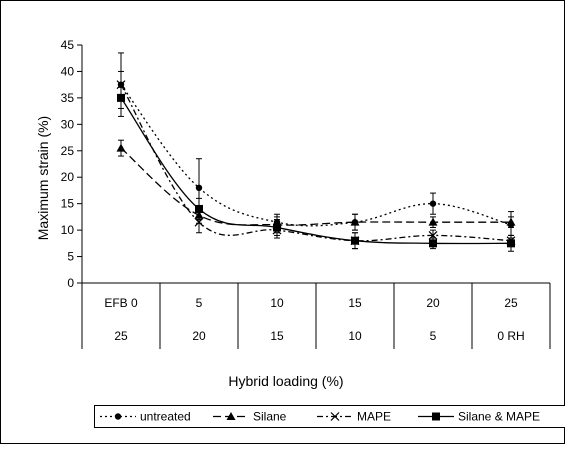  Describe the element at coordinates (330, 417) in the screenshot. I see `legend: untreated Silane MAPE Silane & MAPE` at that location.